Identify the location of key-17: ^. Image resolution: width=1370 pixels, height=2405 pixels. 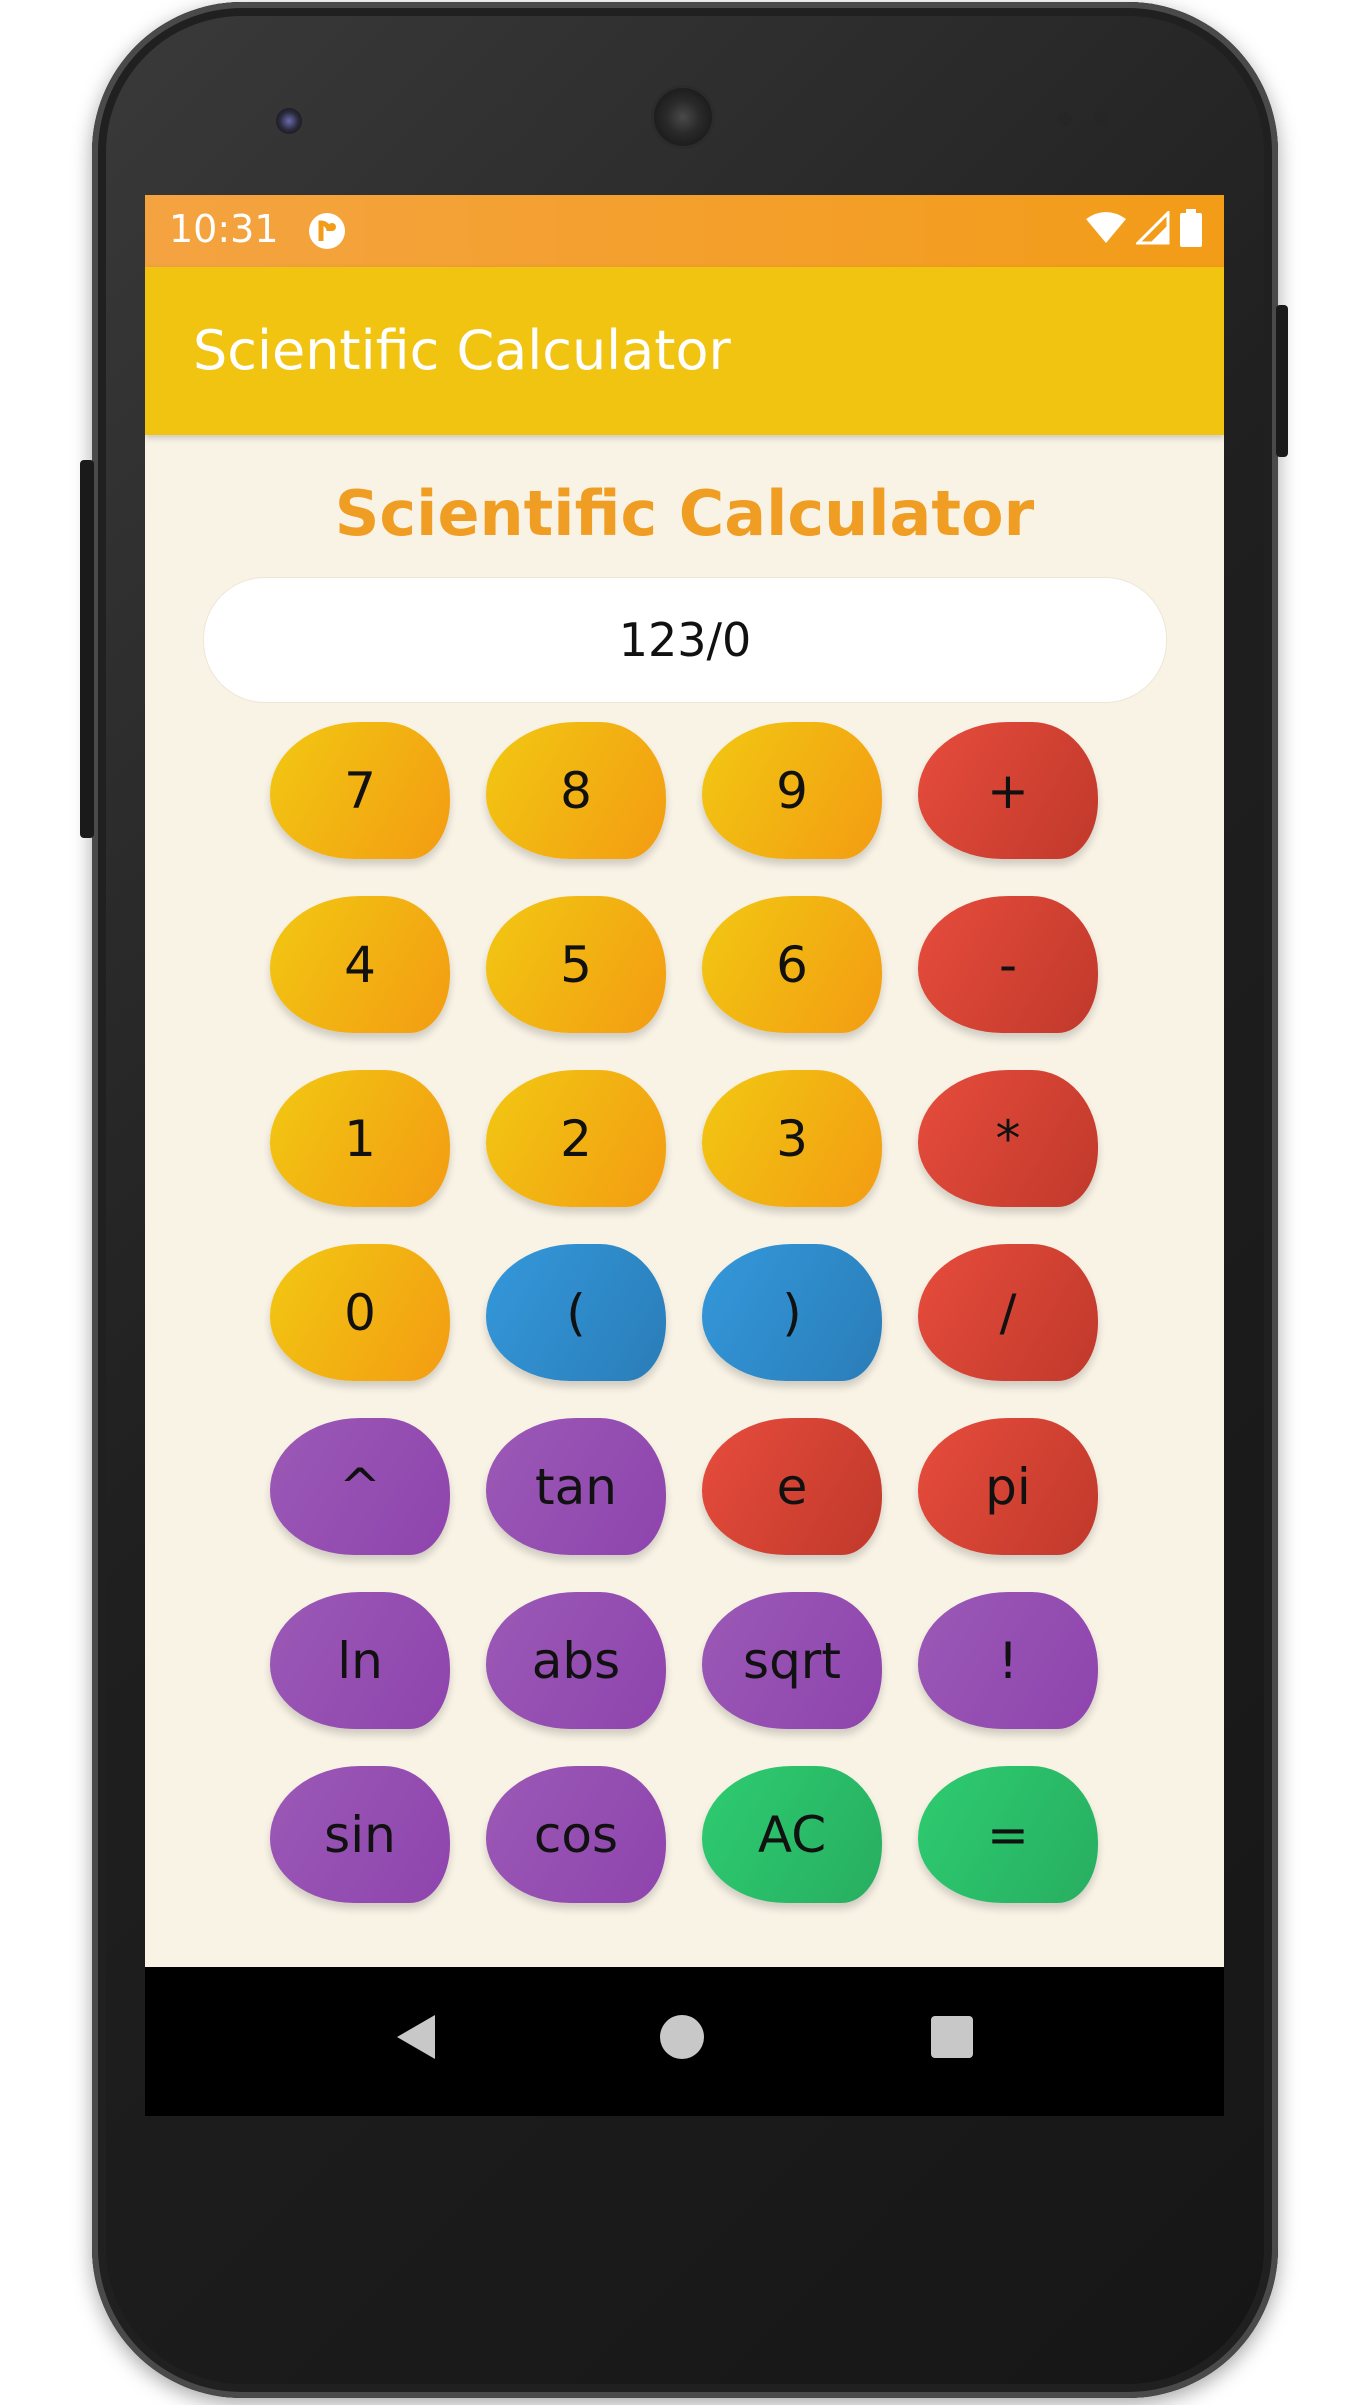
(360, 1486).